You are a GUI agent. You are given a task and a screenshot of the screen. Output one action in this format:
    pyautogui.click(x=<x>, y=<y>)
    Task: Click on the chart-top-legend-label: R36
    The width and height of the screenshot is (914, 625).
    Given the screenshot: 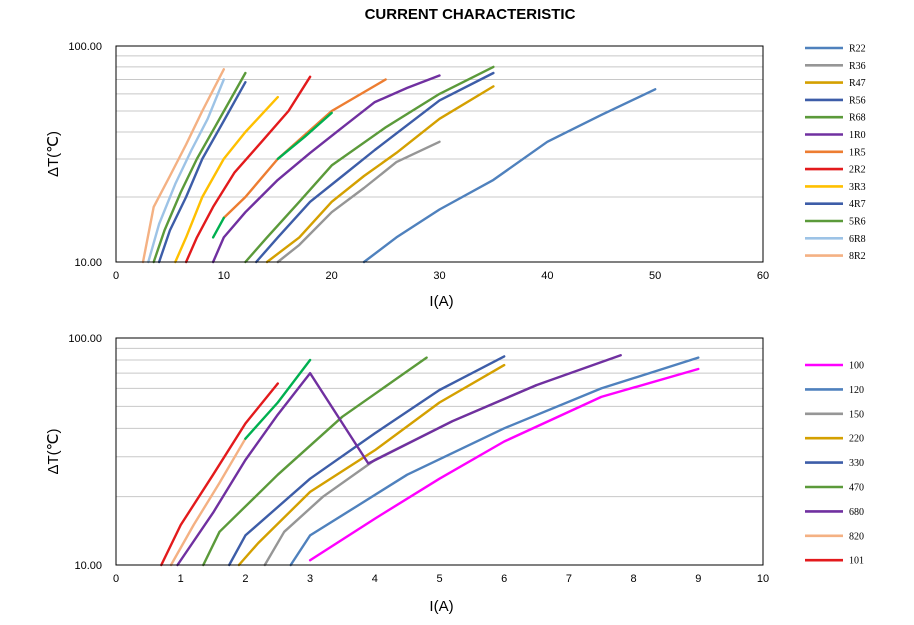 What is the action you would take?
    pyautogui.click(x=857, y=66)
    